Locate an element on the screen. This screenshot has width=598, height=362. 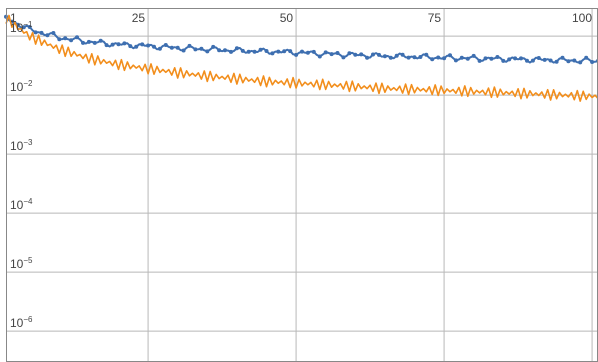
y-tick-label: 10⁻⁵ is located at coordinates (21, 263).